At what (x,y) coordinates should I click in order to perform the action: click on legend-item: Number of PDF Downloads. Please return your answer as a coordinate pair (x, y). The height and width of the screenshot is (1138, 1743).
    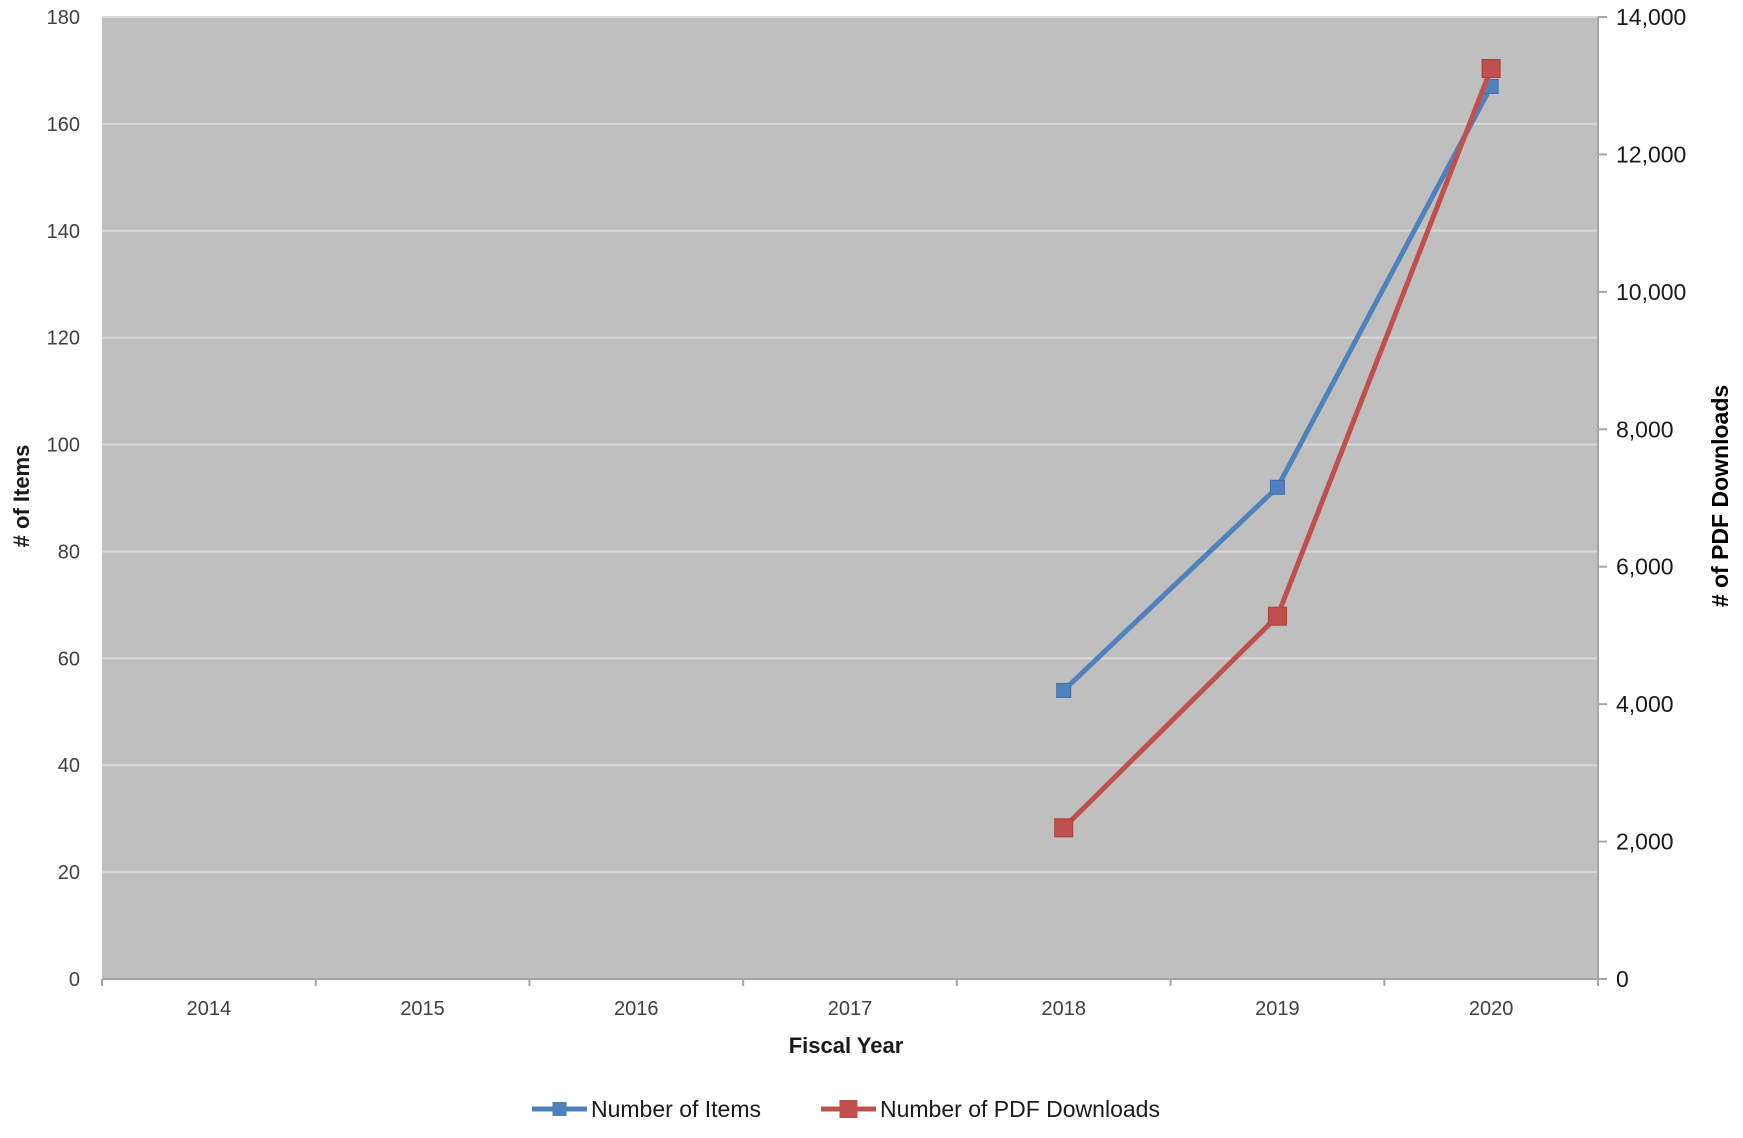
    Looking at the image, I should click on (990, 1109).